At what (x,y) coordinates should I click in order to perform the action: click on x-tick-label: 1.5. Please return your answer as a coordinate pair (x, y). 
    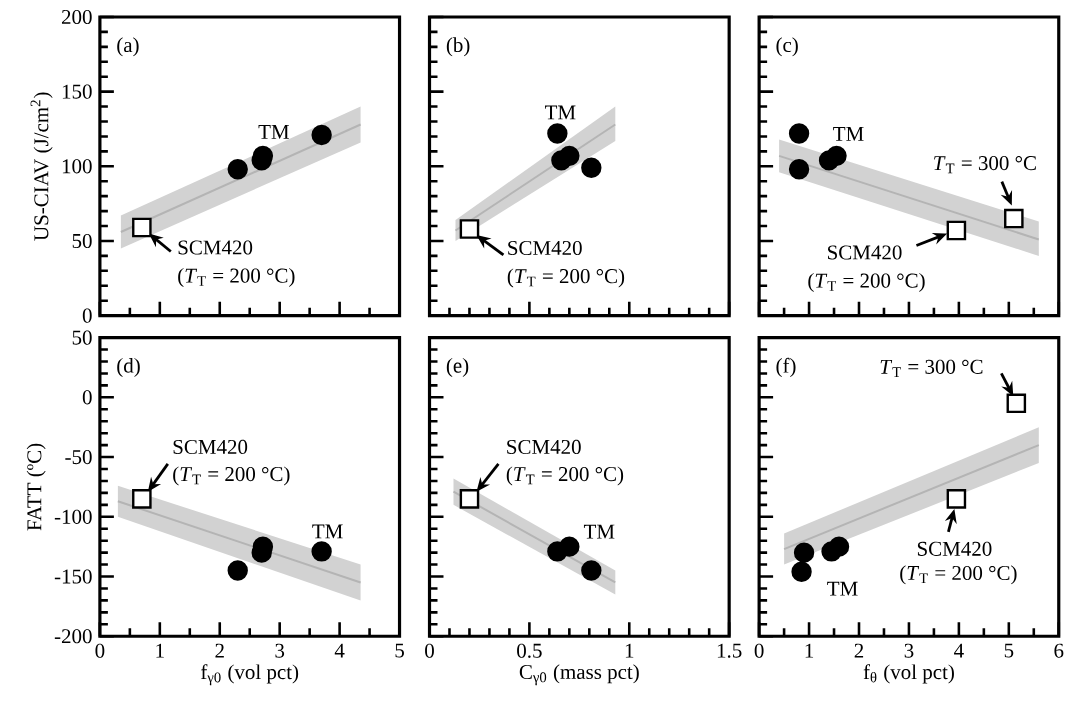
    Looking at the image, I should click on (729, 650).